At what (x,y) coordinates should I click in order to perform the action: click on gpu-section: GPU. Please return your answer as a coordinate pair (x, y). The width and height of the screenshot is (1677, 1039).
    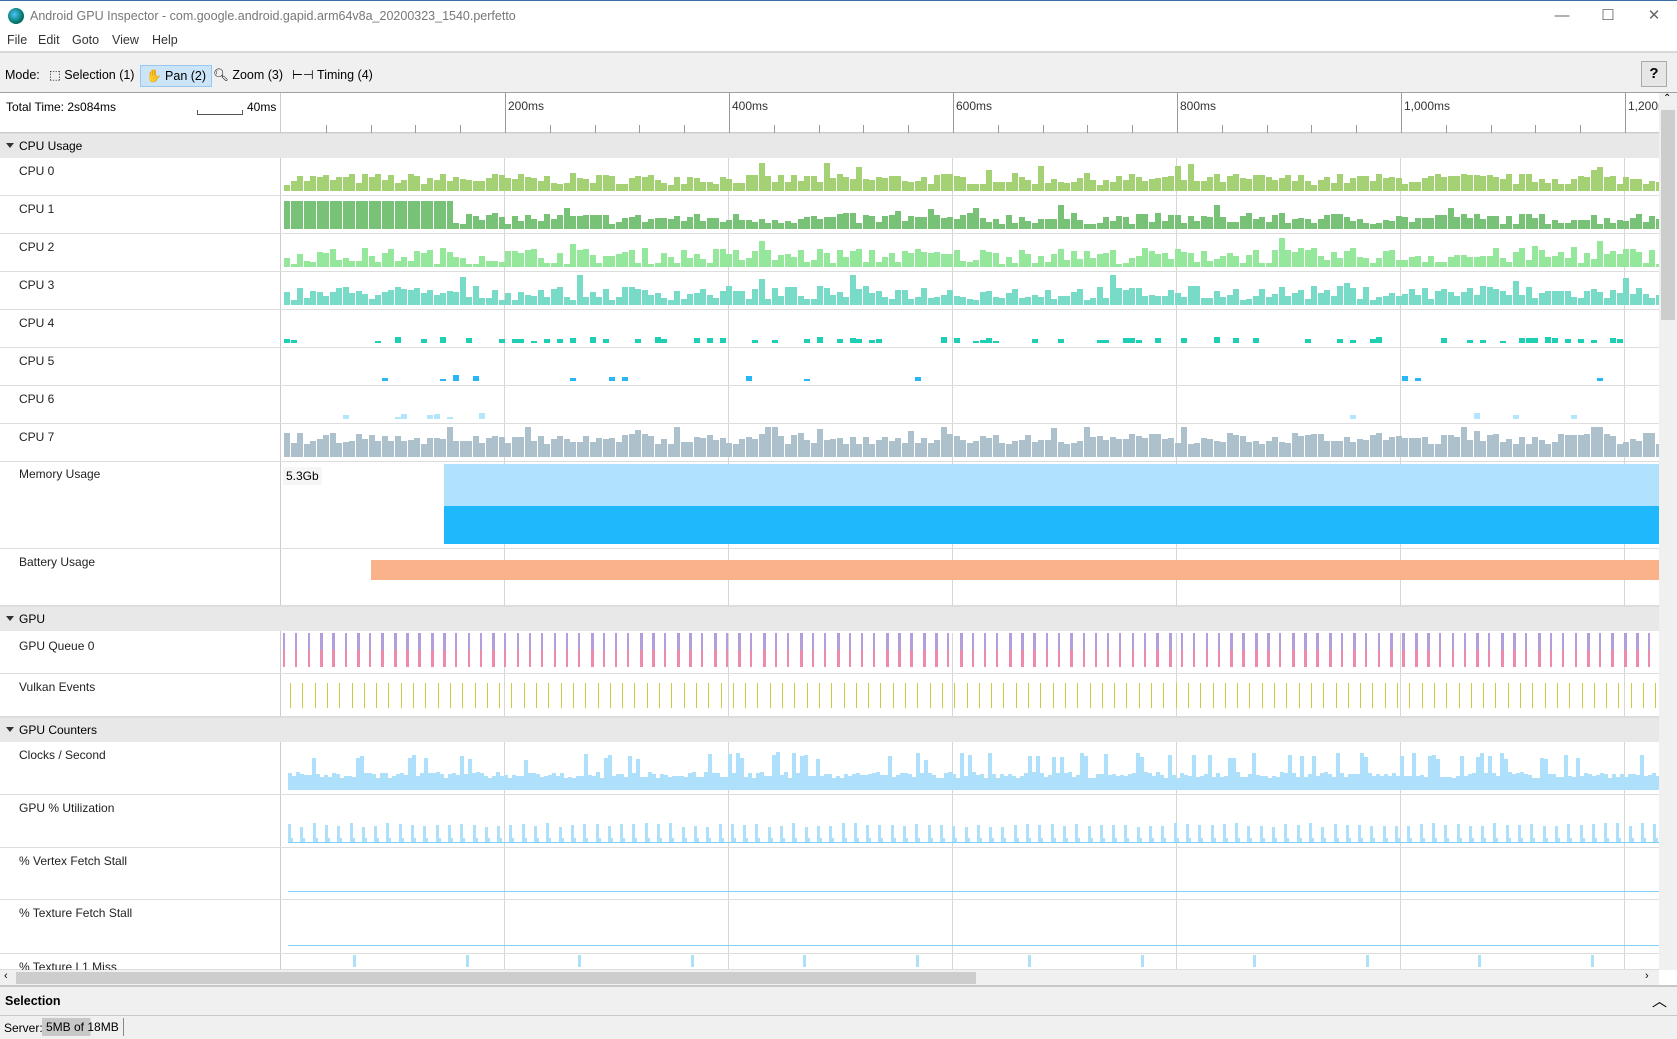
    Looking at the image, I should click on (829, 618).